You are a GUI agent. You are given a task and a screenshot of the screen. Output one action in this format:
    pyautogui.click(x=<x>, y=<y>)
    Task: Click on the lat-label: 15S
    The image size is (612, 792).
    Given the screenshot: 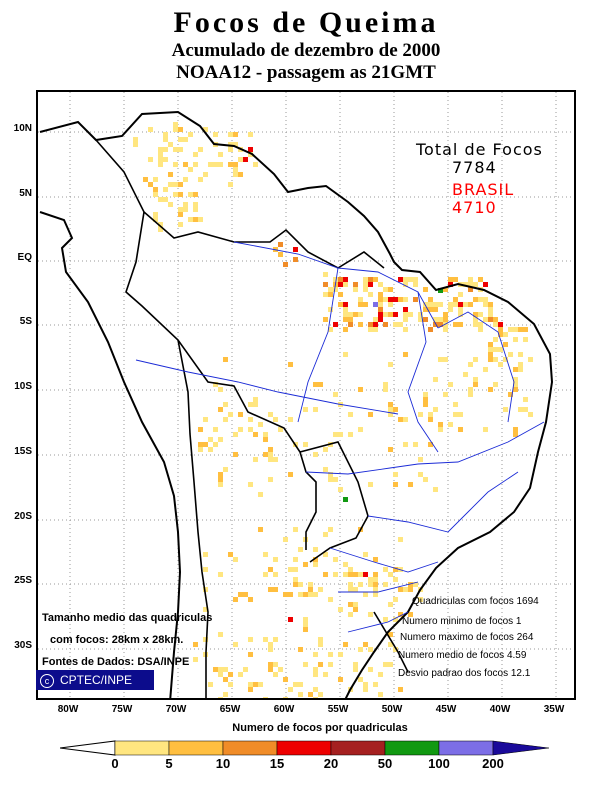 What is the action you would take?
    pyautogui.click(x=23, y=451)
    